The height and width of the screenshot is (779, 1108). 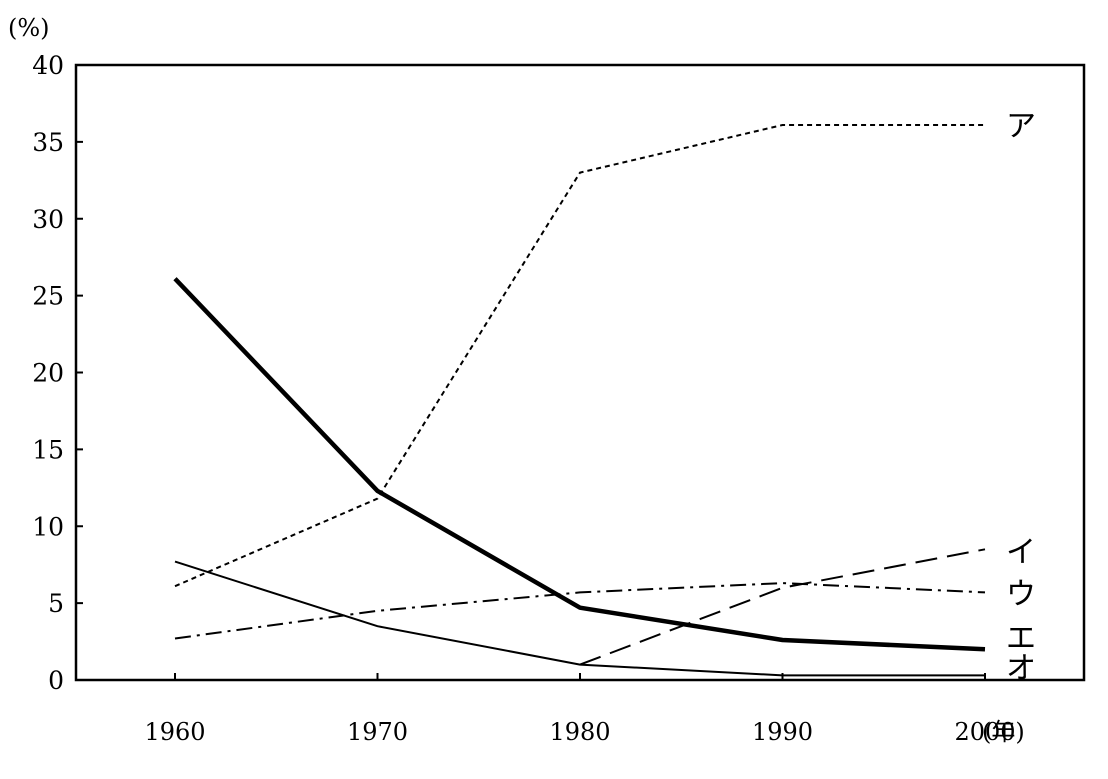 I want to click on x-tick-label: 1980, so click(x=579, y=732).